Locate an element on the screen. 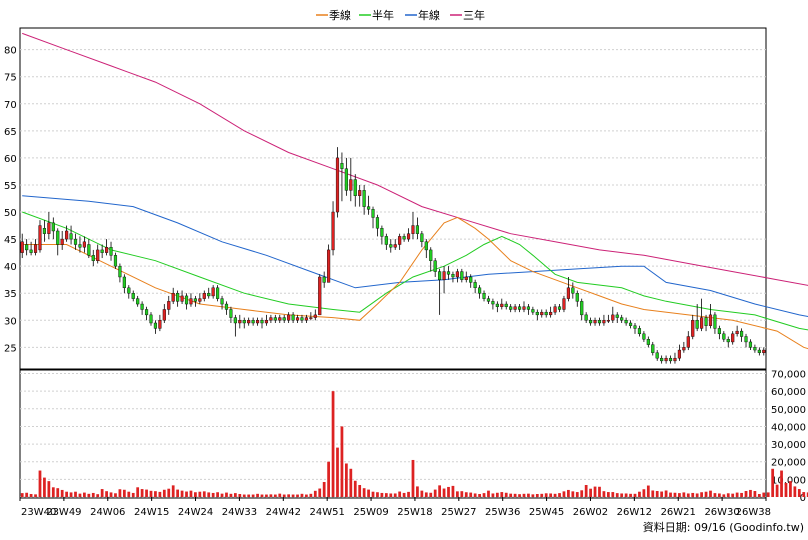 This screenshot has width=808, height=540. x-tick-label: 24W33 is located at coordinates (239, 512).